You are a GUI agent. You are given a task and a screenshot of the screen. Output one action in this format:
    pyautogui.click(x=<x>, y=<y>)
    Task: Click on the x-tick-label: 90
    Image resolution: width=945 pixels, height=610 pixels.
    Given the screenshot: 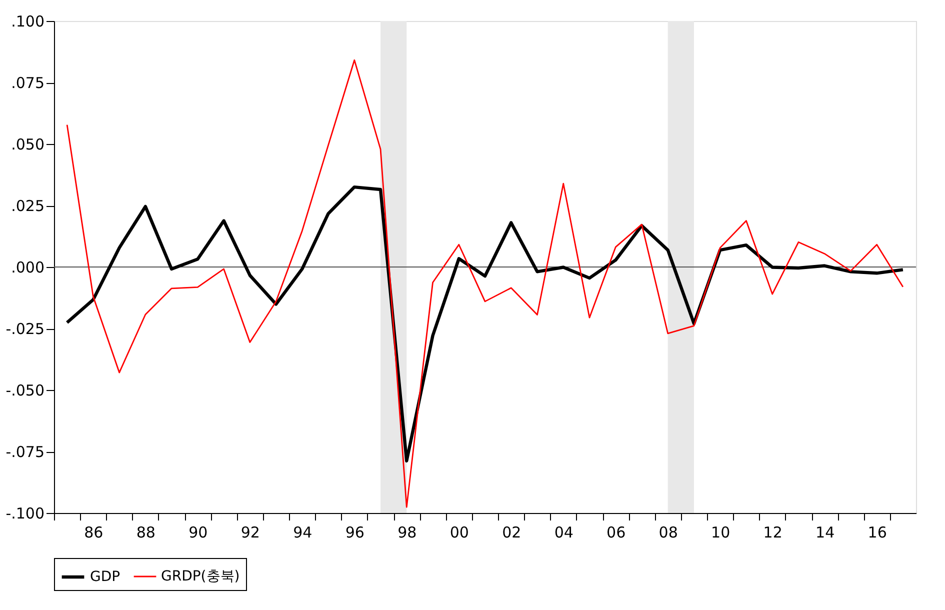 What is the action you would take?
    pyautogui.click(x=198, y=533)
    